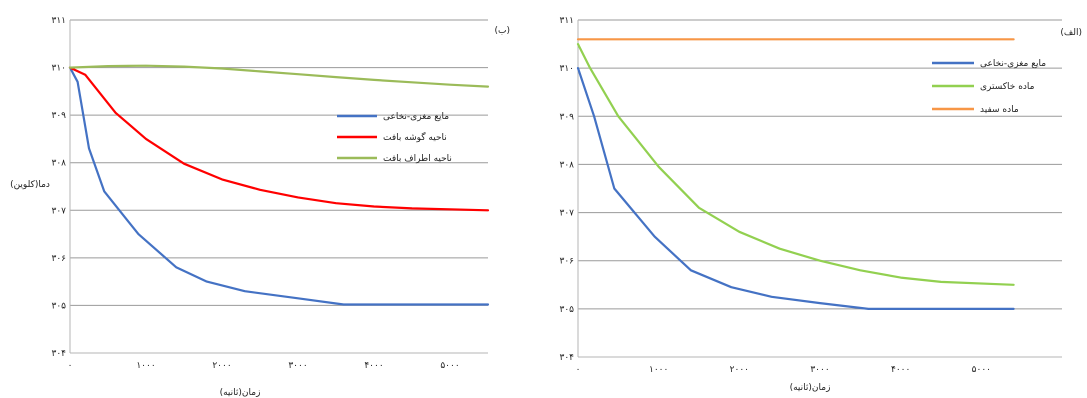 The height and width of the screenshot is (398, 1087). Describe the element at coordinates (417, 159) in the screenshot. I see `legend-label: ناحیه اطراف بافت` at that location.